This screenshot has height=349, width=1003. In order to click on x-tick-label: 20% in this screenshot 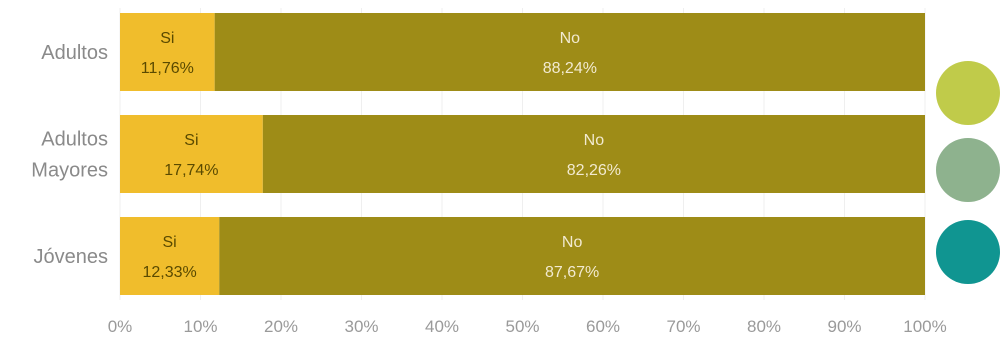, I will do `click(281, 326)`.